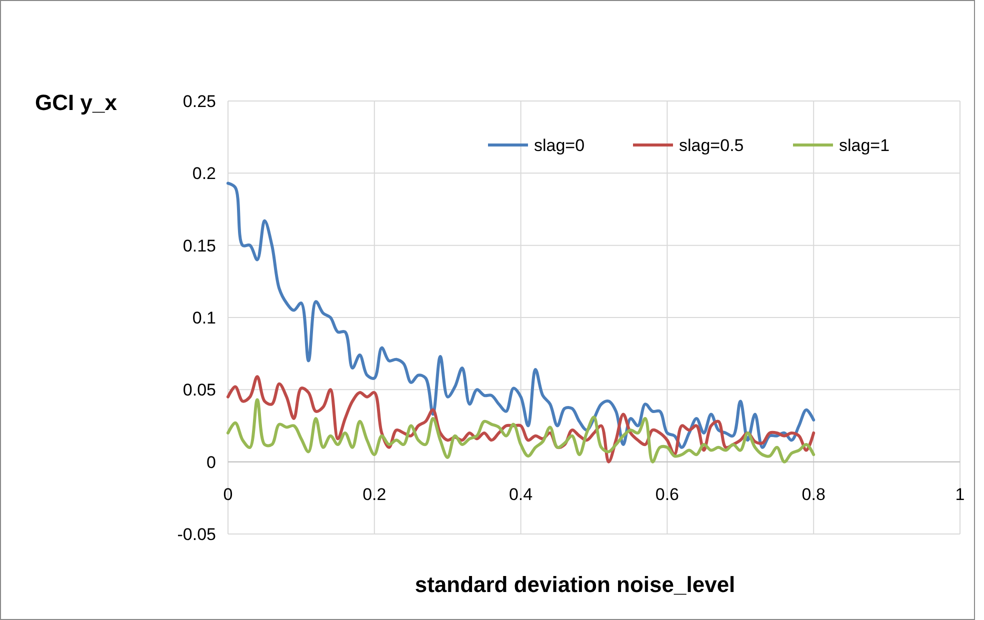 The image size is (984, 620). Describe the element at coordinates (199, 390) in the screenshot. I see `y-tick-label: 0.05` at that location.